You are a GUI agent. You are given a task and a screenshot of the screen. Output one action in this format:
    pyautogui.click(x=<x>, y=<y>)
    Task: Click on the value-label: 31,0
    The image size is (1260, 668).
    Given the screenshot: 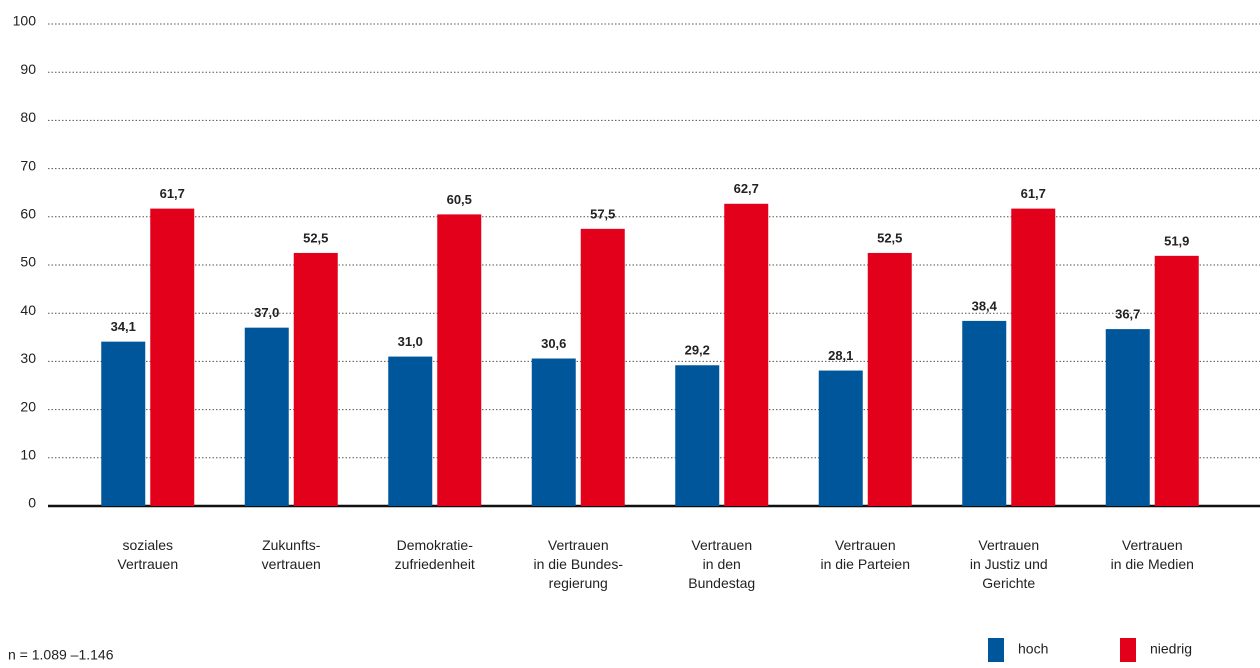 What is the action you would take?
    pyautogui.click(x=410, y=341)
    